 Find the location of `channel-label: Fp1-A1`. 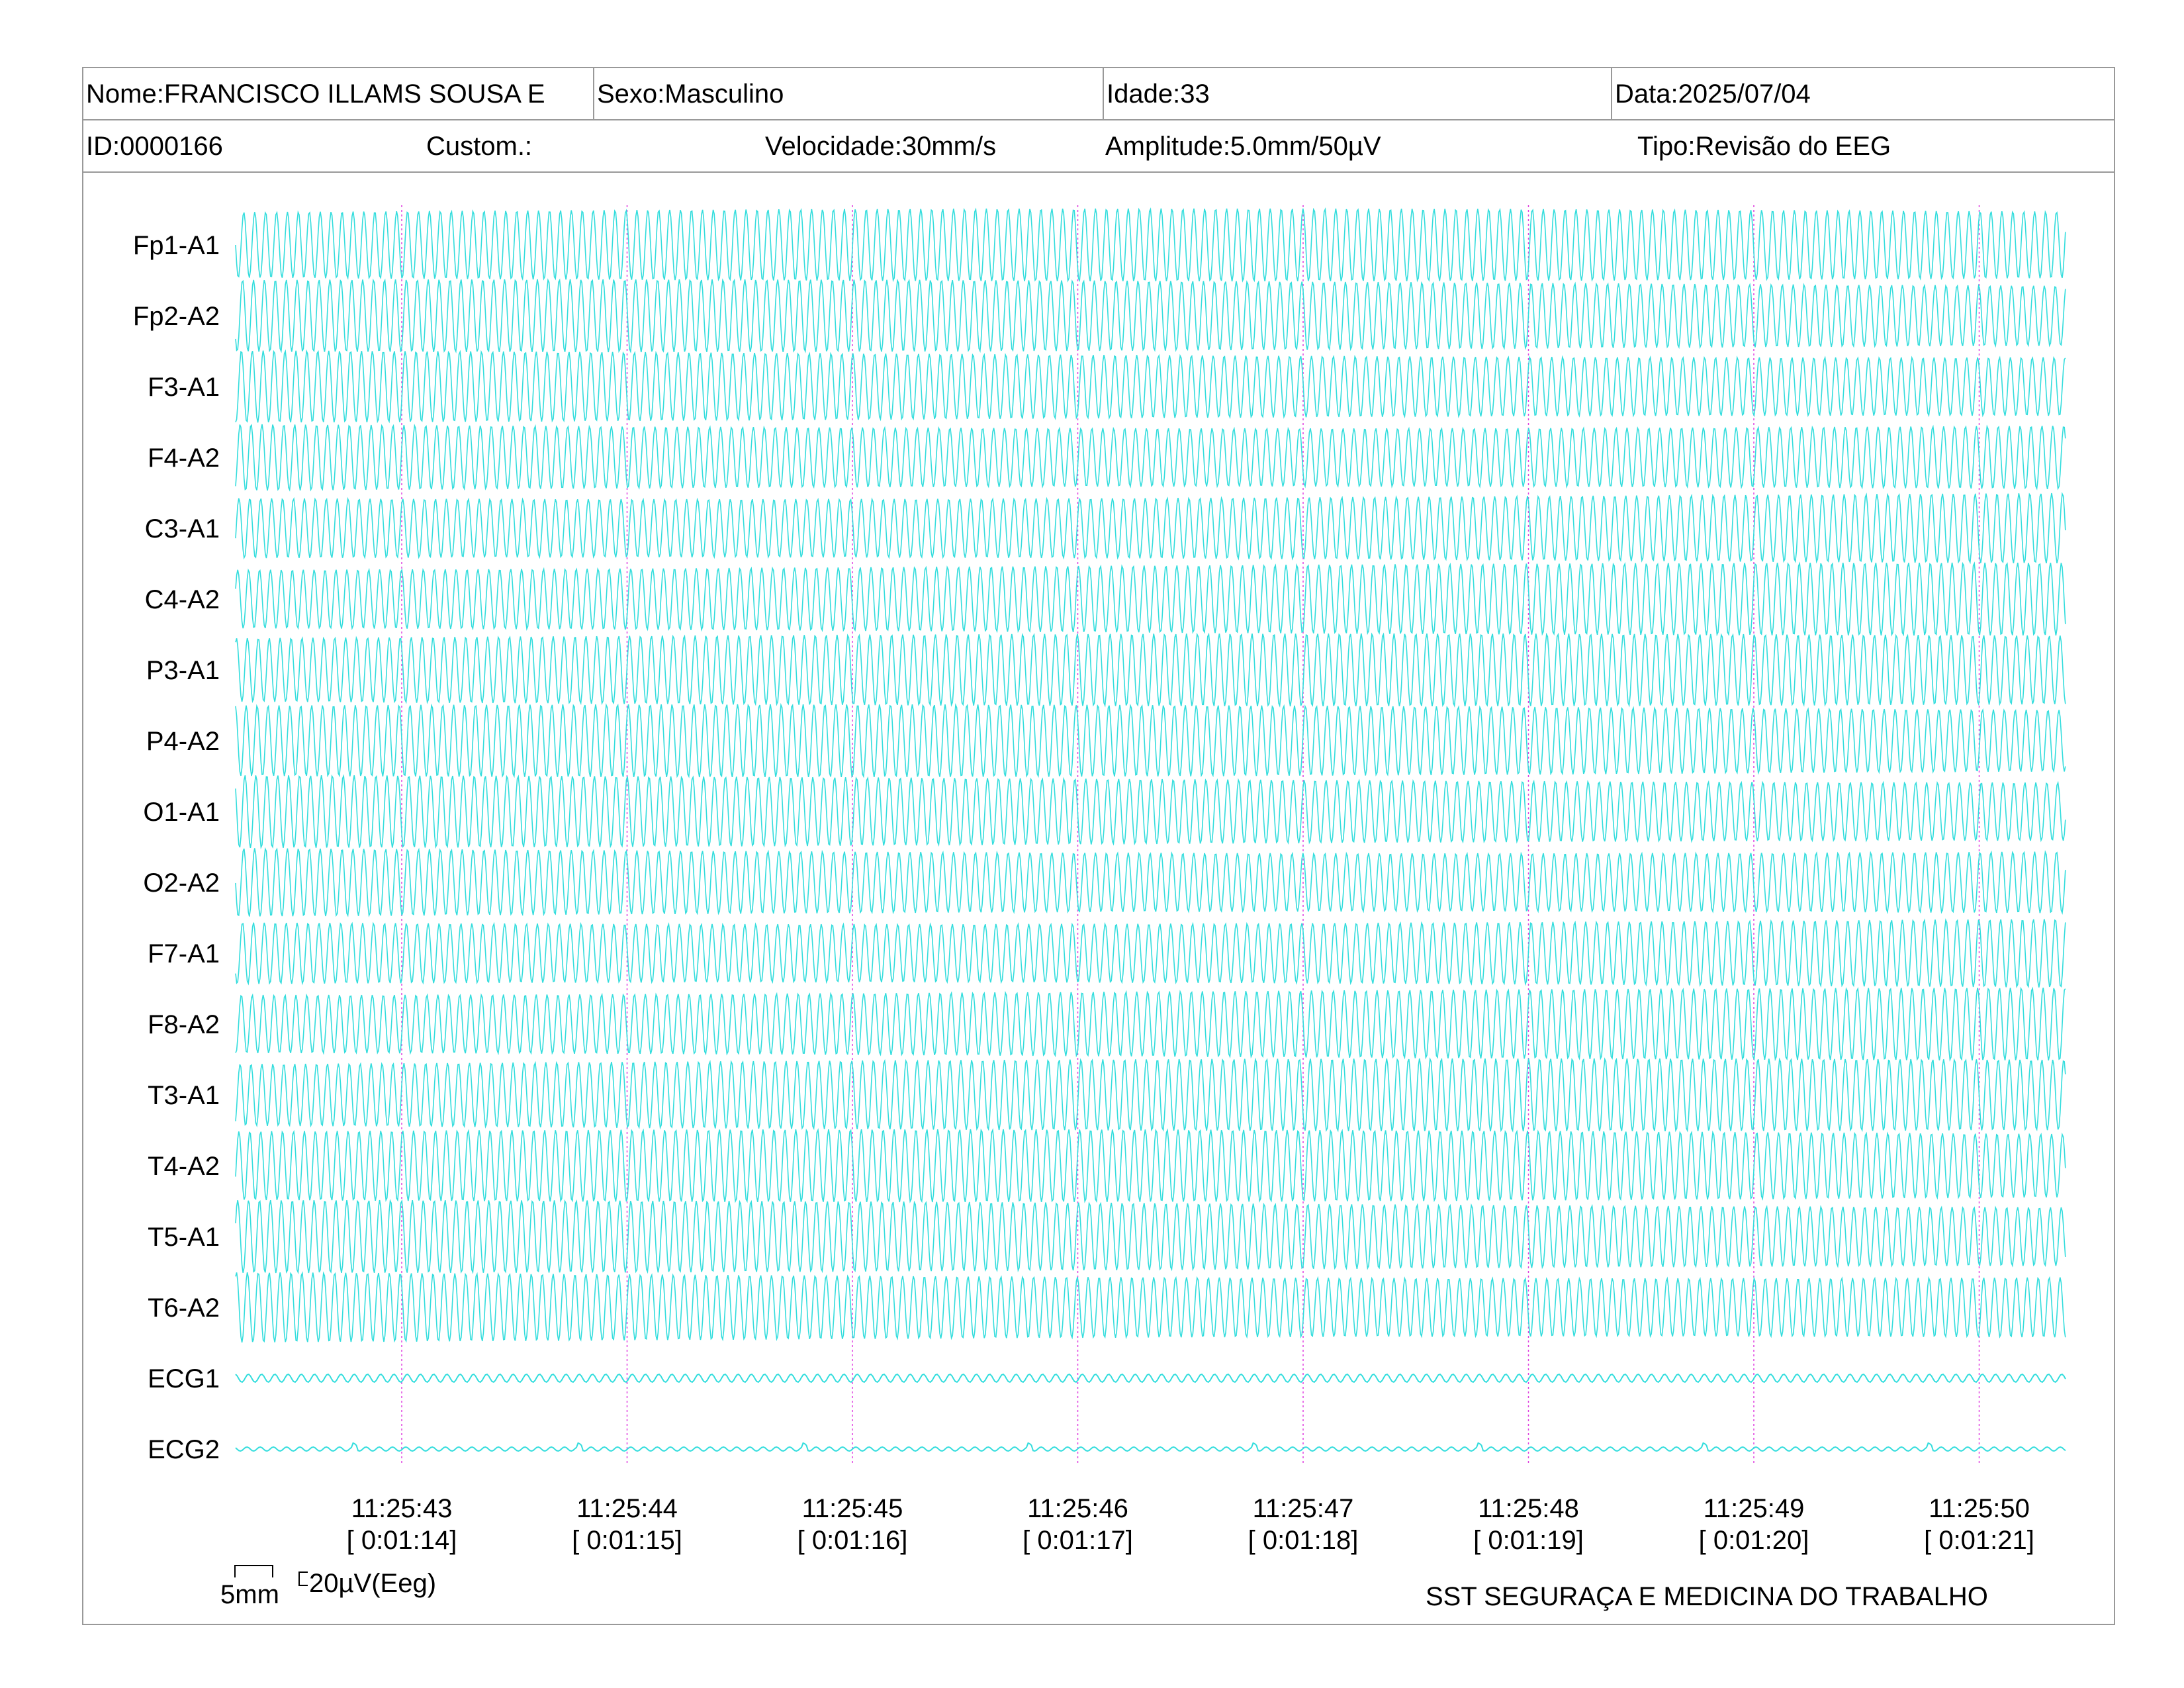

channel-label: Fp1-A1 is located at coordinates (176, 245).